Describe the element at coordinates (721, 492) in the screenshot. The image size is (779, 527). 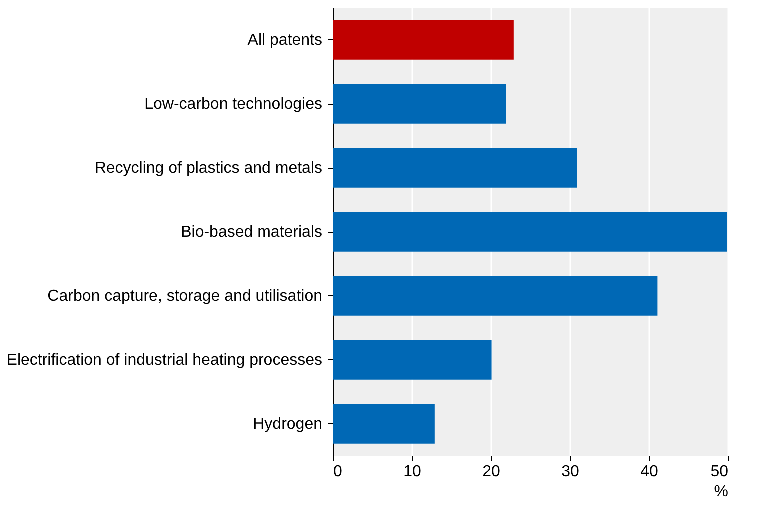
I see `x-axis-title: %` at that location.